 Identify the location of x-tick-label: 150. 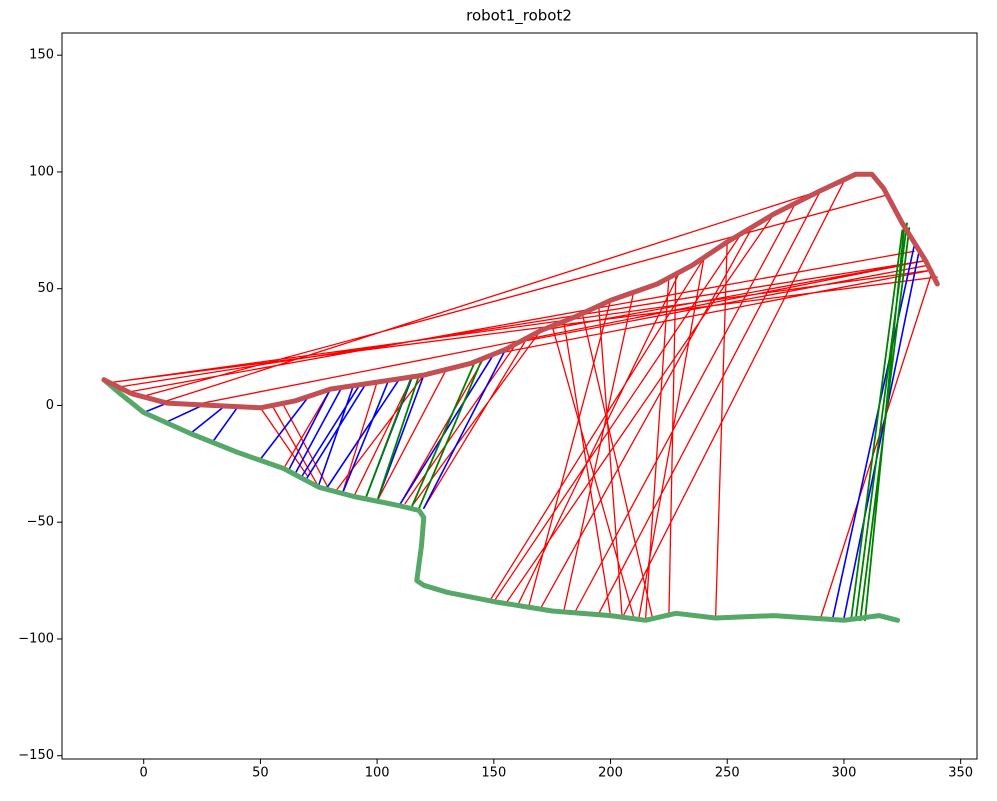
(493, 773).